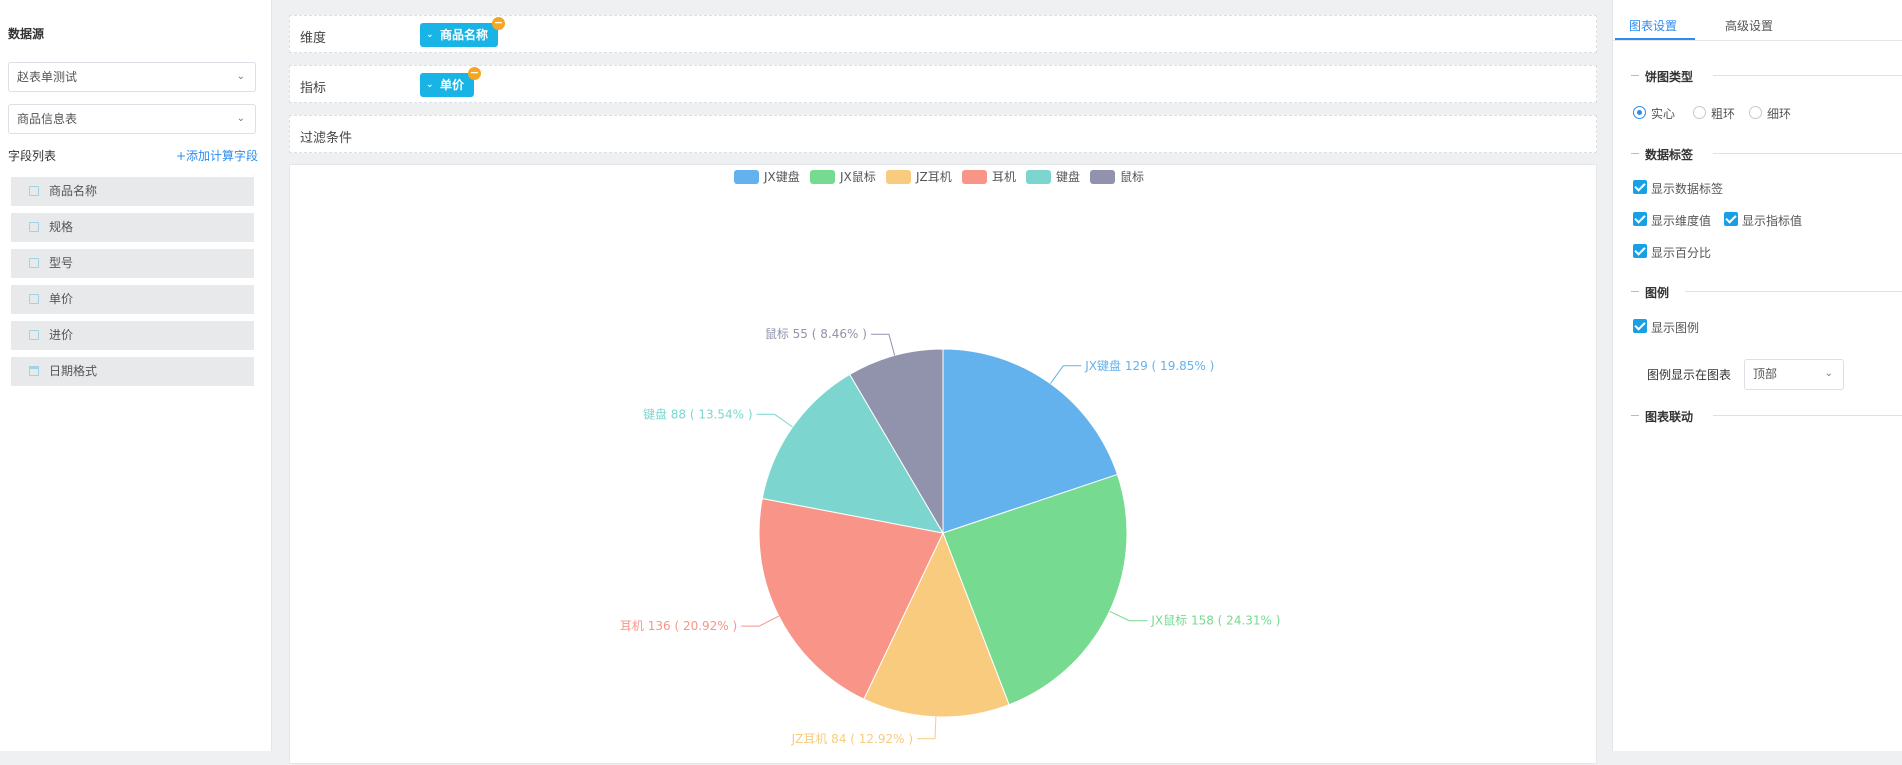 This screenshot has height=765, width=1902. What do you see at coordinates (132, 299) in the screenshot?
I see `field-item: 单价` at bounding box center [132, 299].